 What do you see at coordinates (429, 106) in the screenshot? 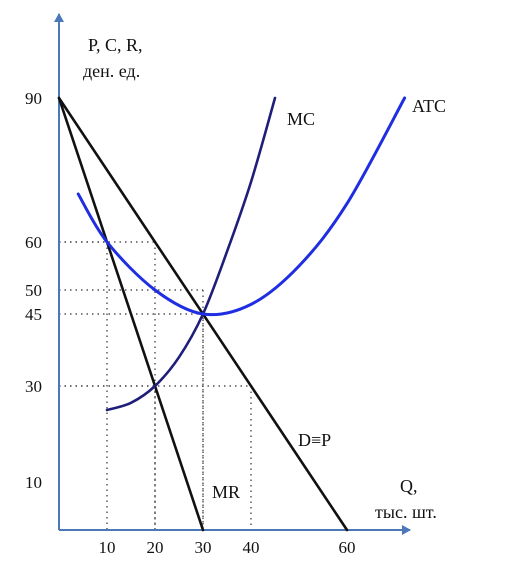
I see `series-label-atc: ATC` at bounding box center [429, 106].